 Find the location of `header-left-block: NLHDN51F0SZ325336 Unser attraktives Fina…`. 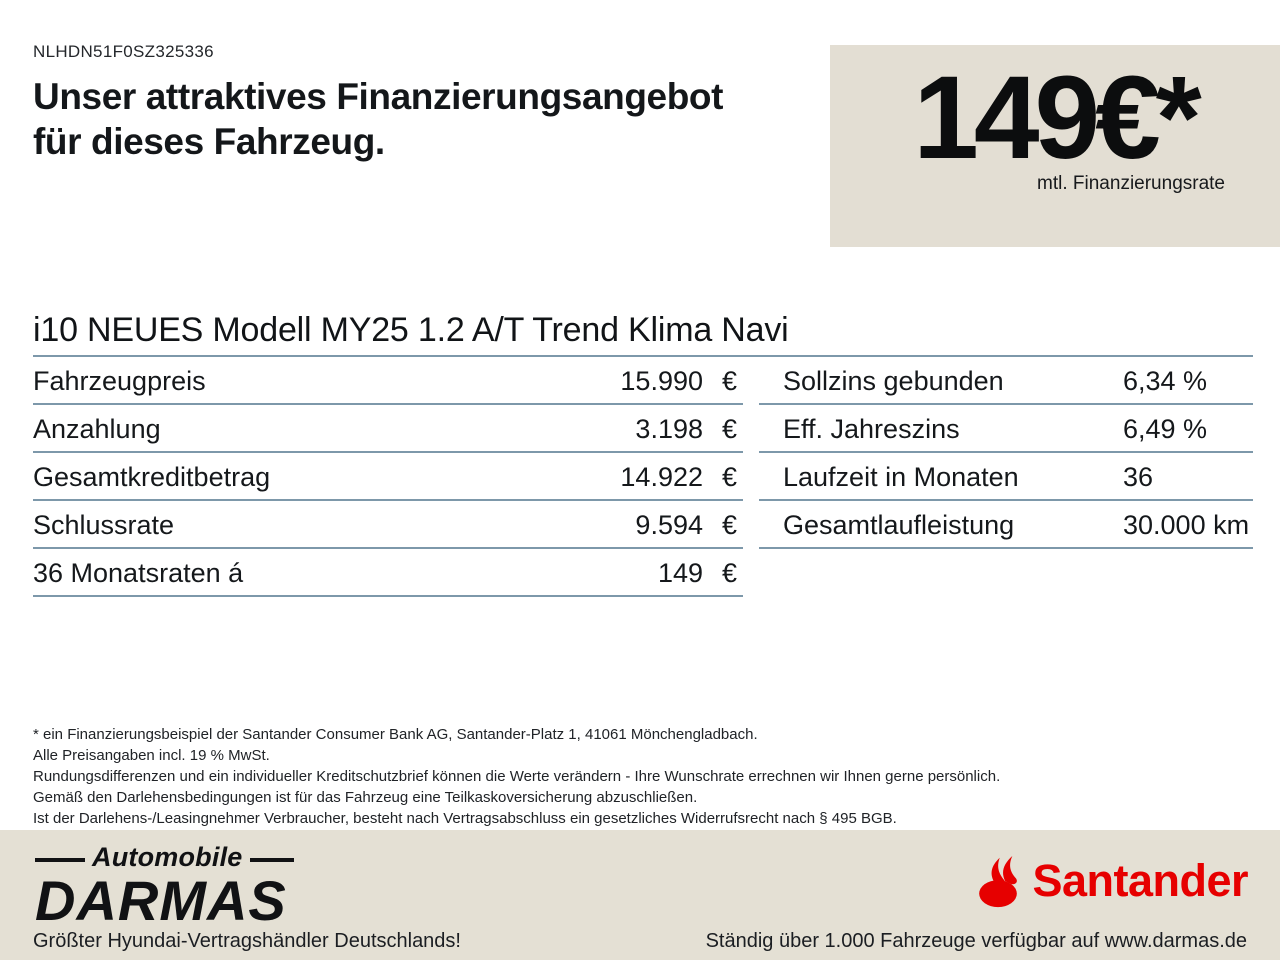

header-left-block: NLHDN51F0SZ325336 Unser attraktives Fina… is located at coordinates (378, 103).